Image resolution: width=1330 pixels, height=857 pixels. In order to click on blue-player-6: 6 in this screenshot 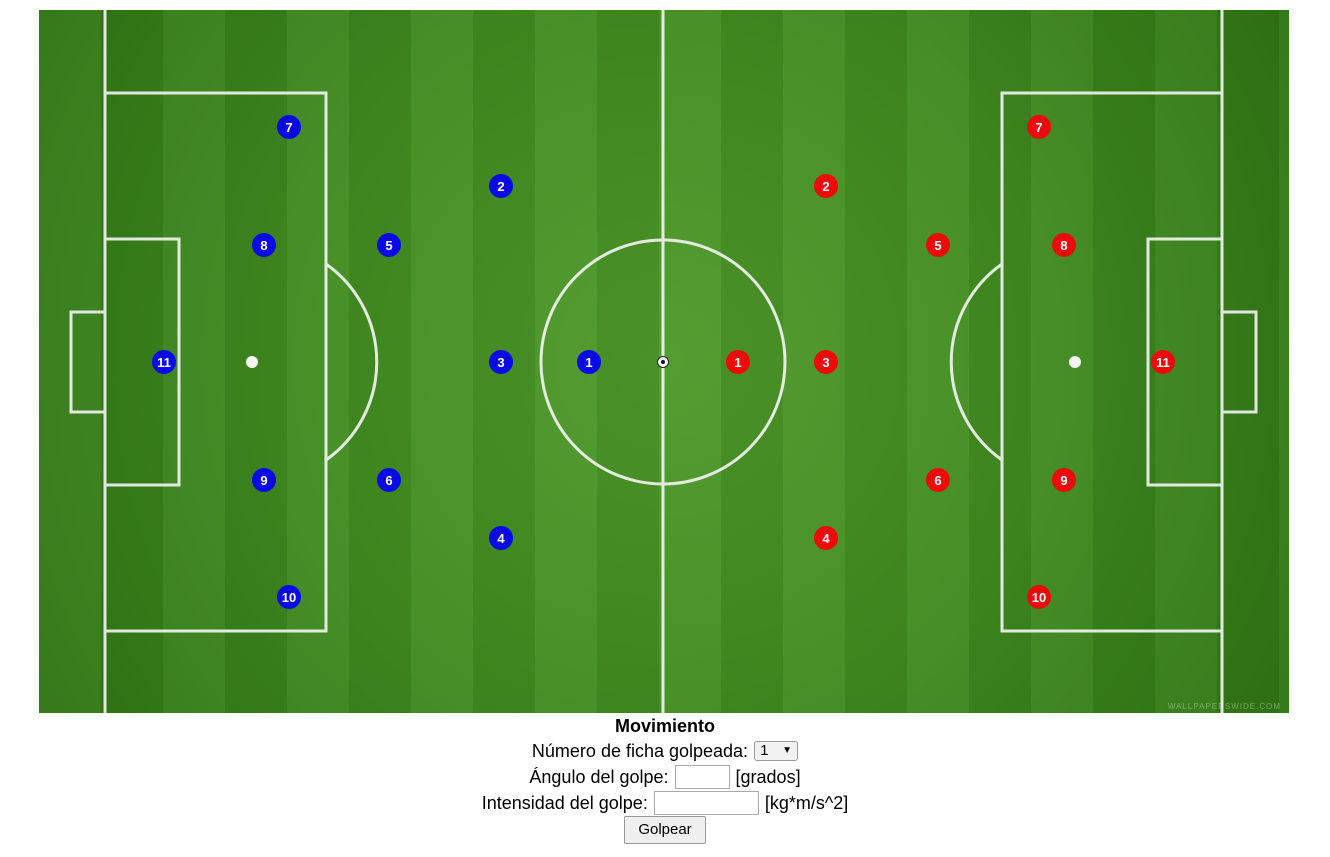, I will do `click(389, 480)`.